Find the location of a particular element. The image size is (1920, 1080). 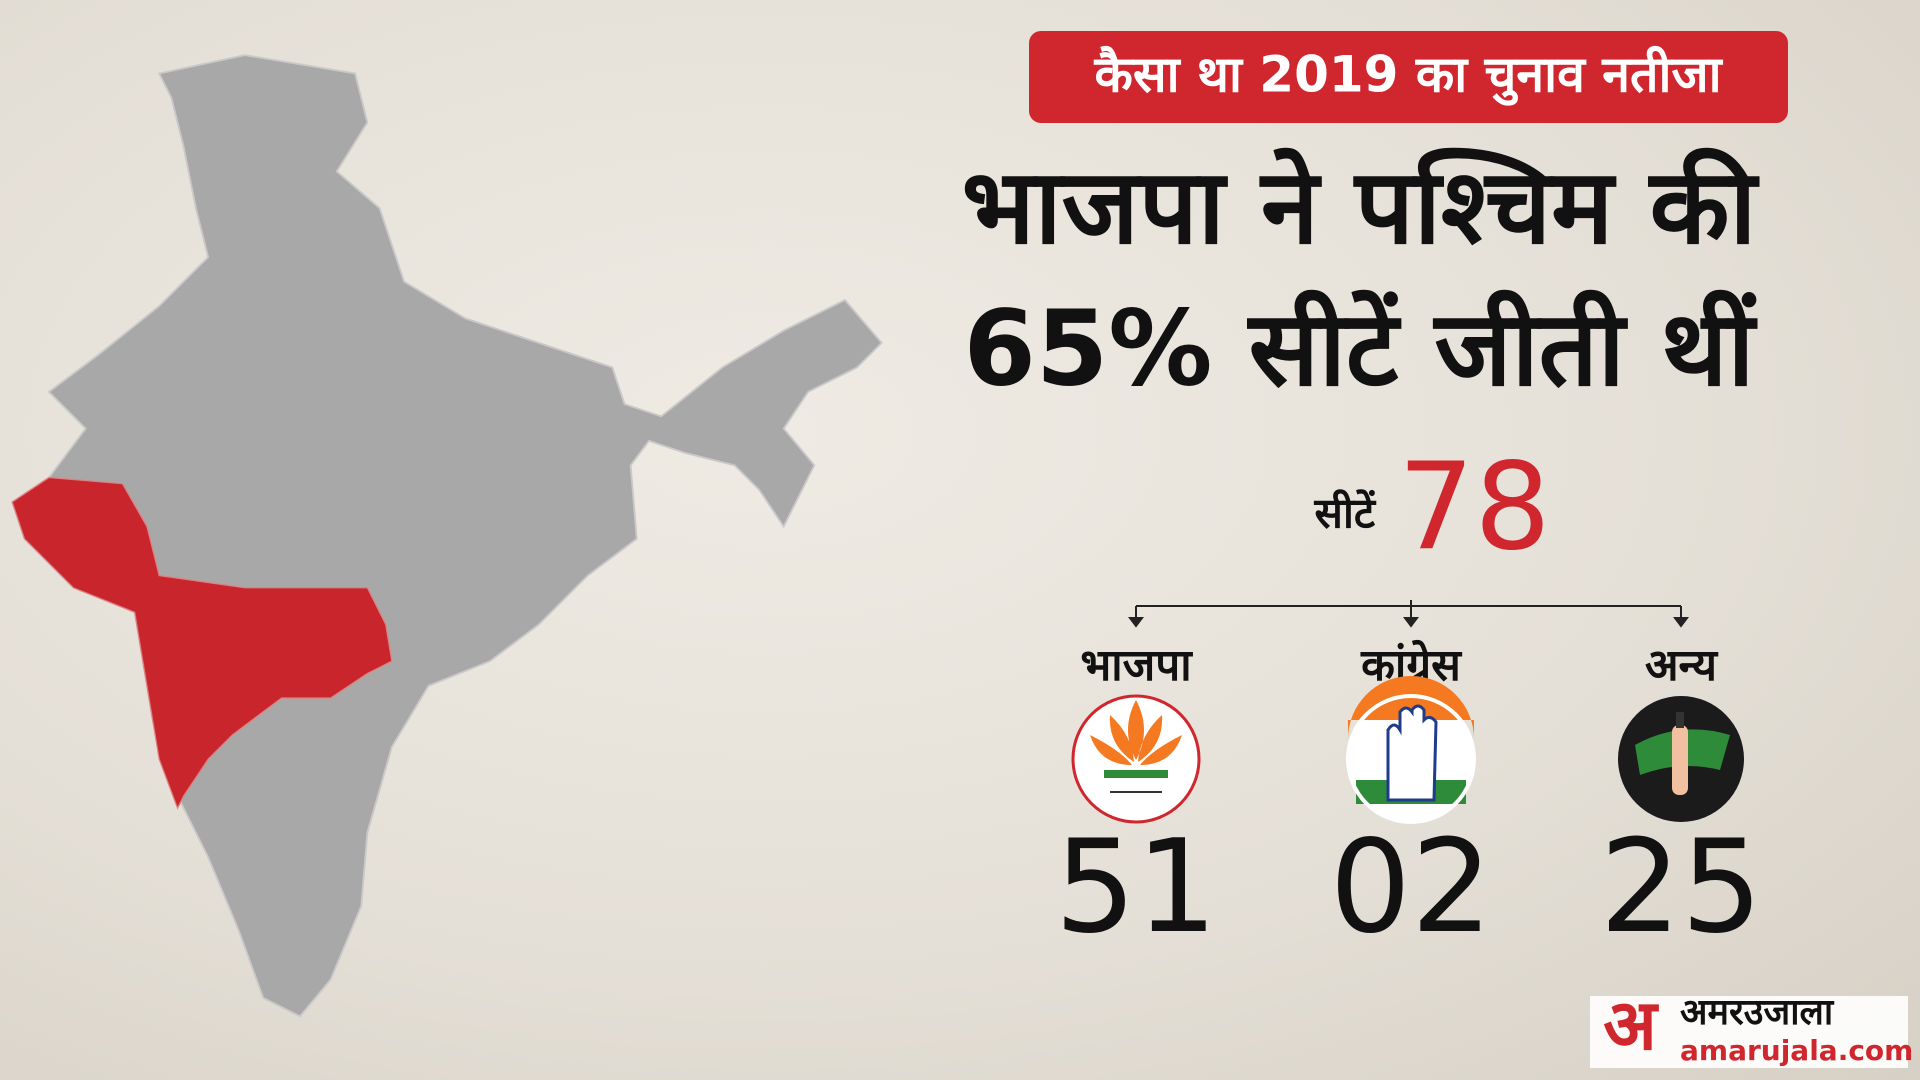

brand: अ अमरउजाला amarujala.com is located at coordinates (1751, 1026).